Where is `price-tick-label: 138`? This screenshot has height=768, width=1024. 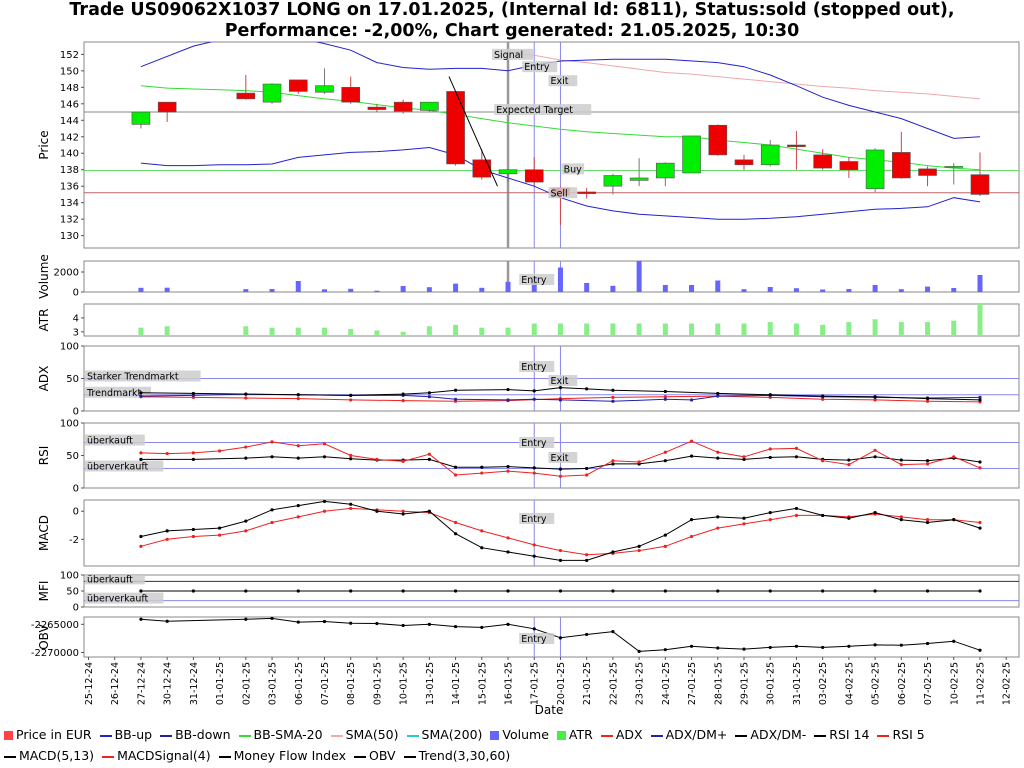
price-tick-label: 138 is located at coordinates (69, 170).